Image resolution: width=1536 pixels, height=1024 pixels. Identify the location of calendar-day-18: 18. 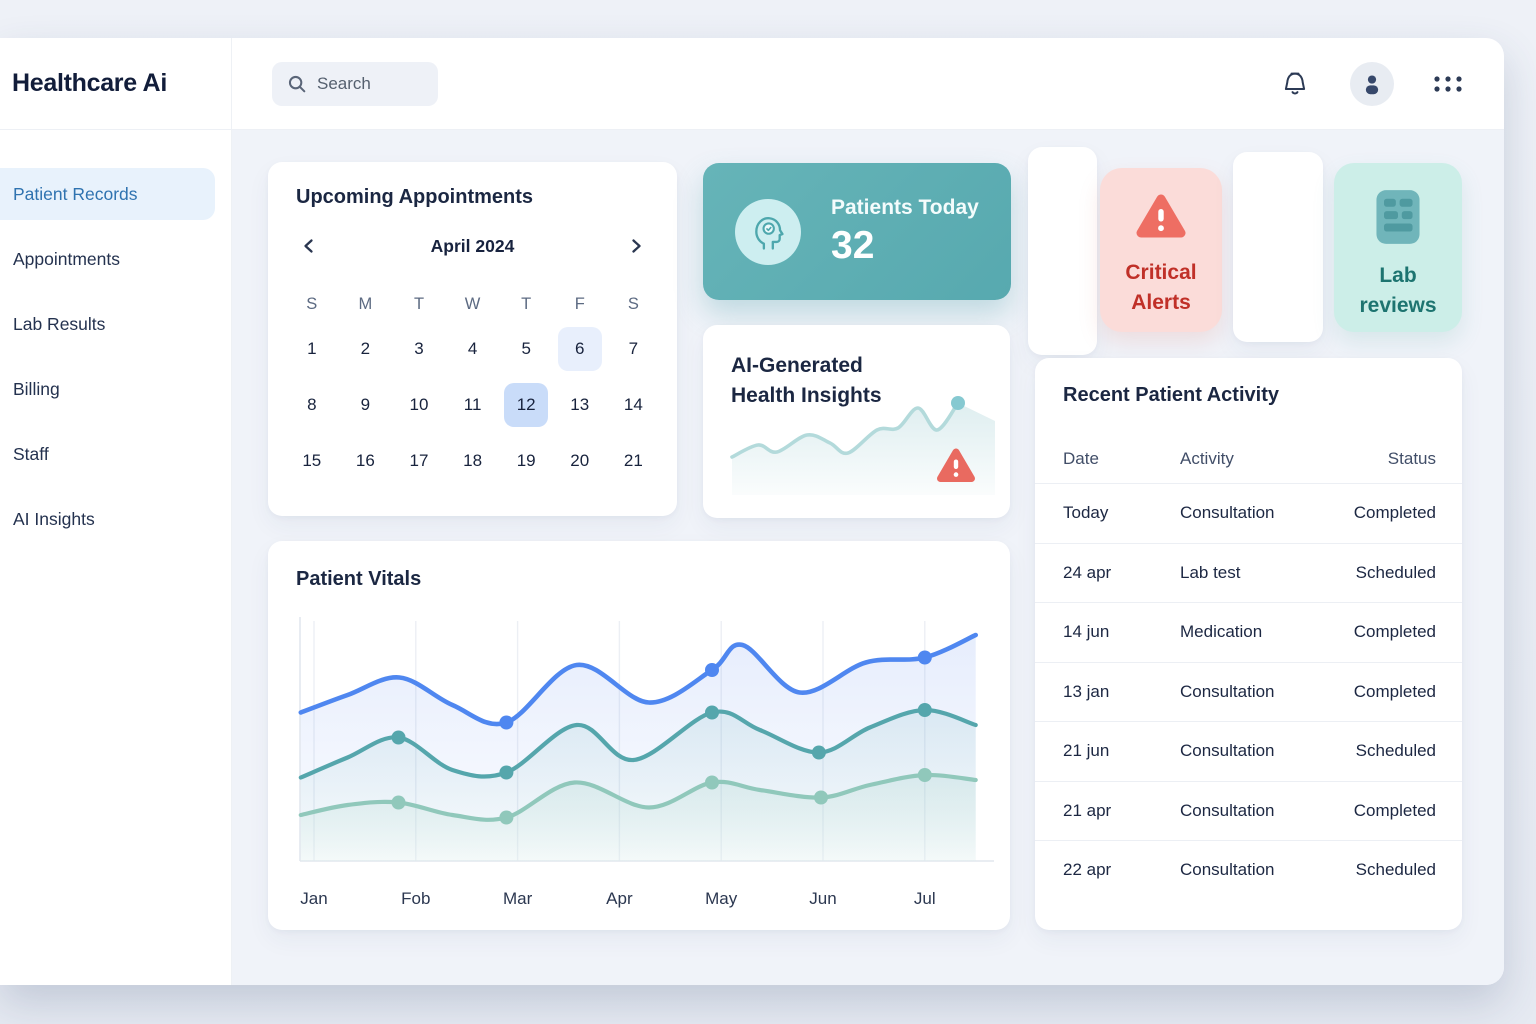
(473, 461).